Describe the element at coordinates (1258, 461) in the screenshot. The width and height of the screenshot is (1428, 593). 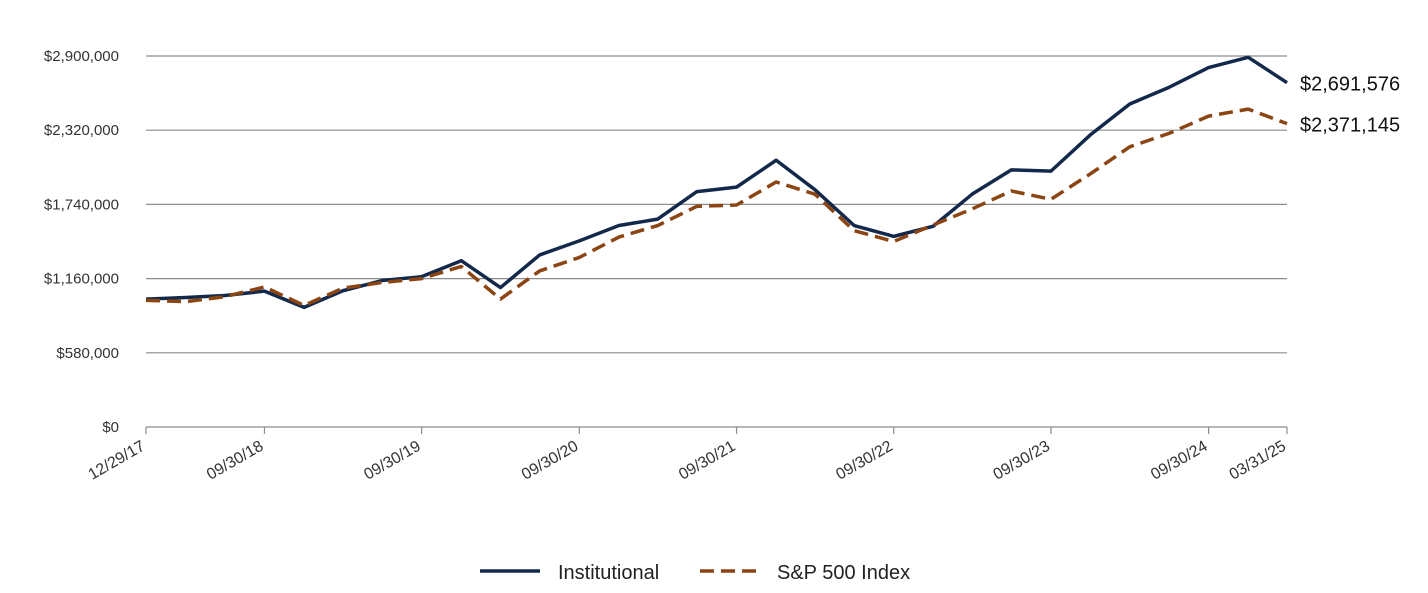
I see `x-tick-label: 03/31/25` at that location.